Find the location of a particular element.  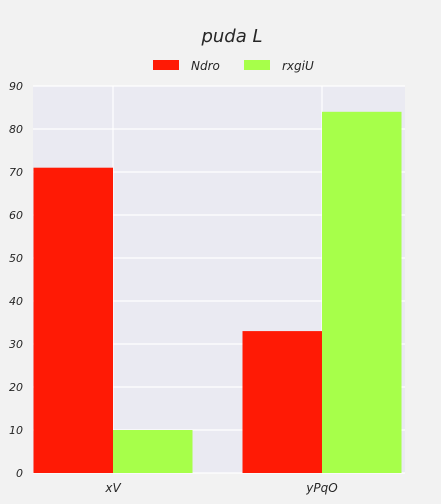

y-tick-label: 50 is located at coordinates (16, 258).